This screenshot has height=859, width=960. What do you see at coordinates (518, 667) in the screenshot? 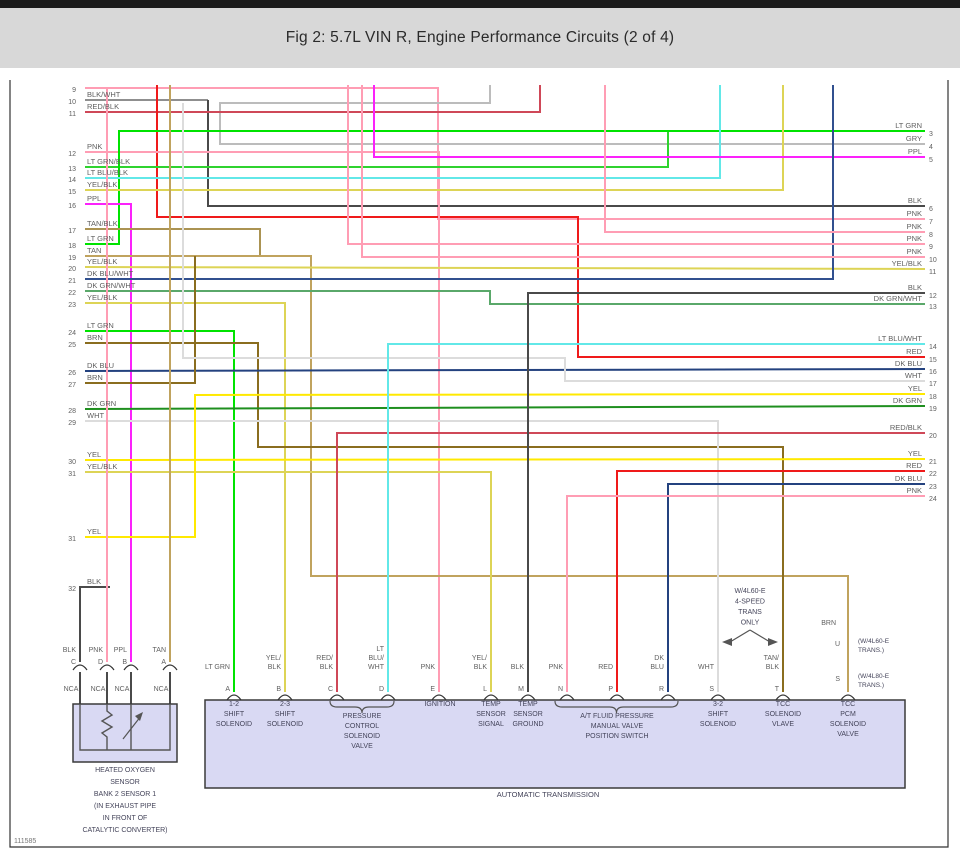
I see `terminal-wire-color-M: BLK` at bounding box center [518, 667].